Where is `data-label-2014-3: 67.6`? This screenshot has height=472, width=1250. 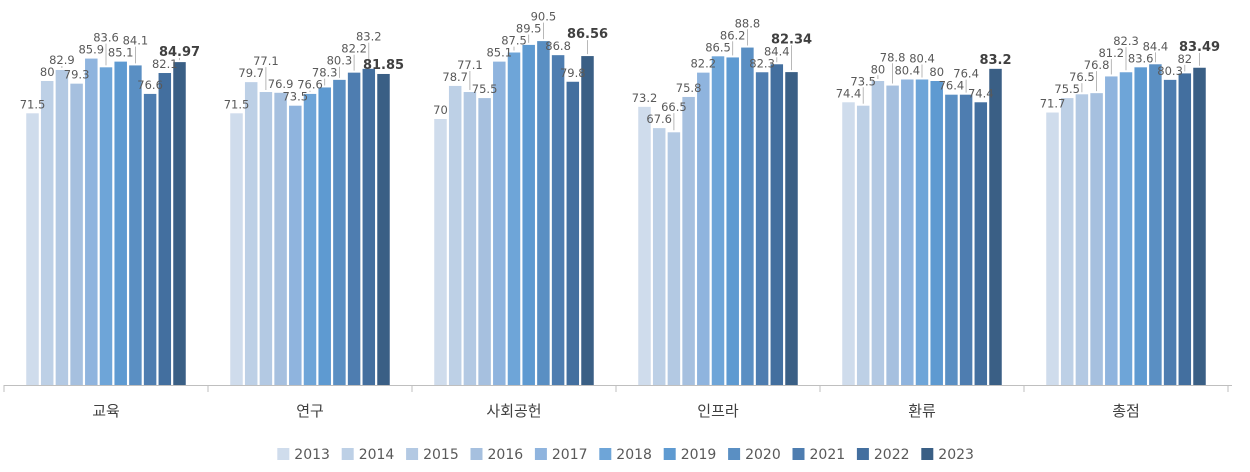
data-label-2014-3: 67.6 is located at coordinates (659, 119).